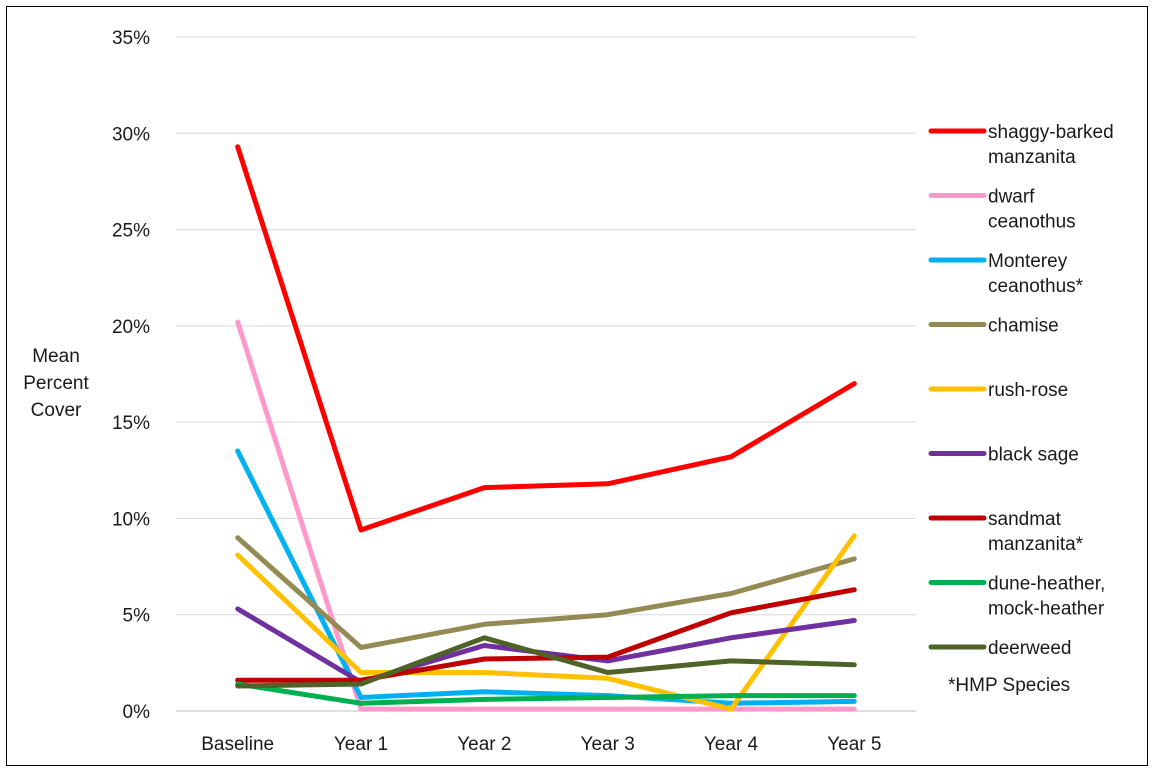 The image size is (1156, 772). What do you see at coordinates (137, 616) in the screenshot?
I see `y-tick-label: 5%` at bounding box center [137, 616].